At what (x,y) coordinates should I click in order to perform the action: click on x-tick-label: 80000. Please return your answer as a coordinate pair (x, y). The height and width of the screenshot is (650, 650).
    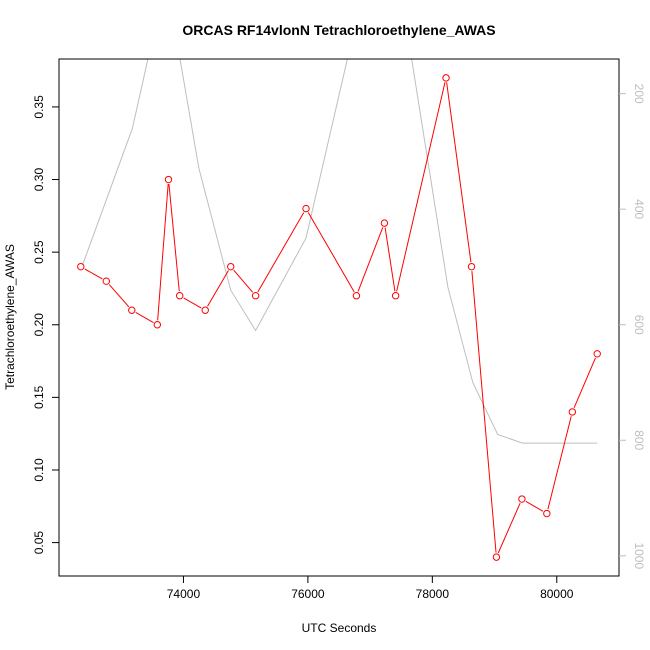
    Looking at the image, I should click on (557, 594).